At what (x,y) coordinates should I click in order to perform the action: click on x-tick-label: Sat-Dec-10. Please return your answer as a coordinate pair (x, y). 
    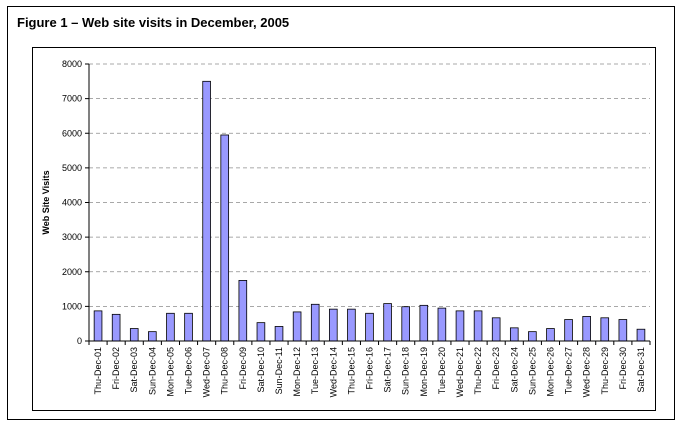
    Looking at the image, I should click on (261, 370).